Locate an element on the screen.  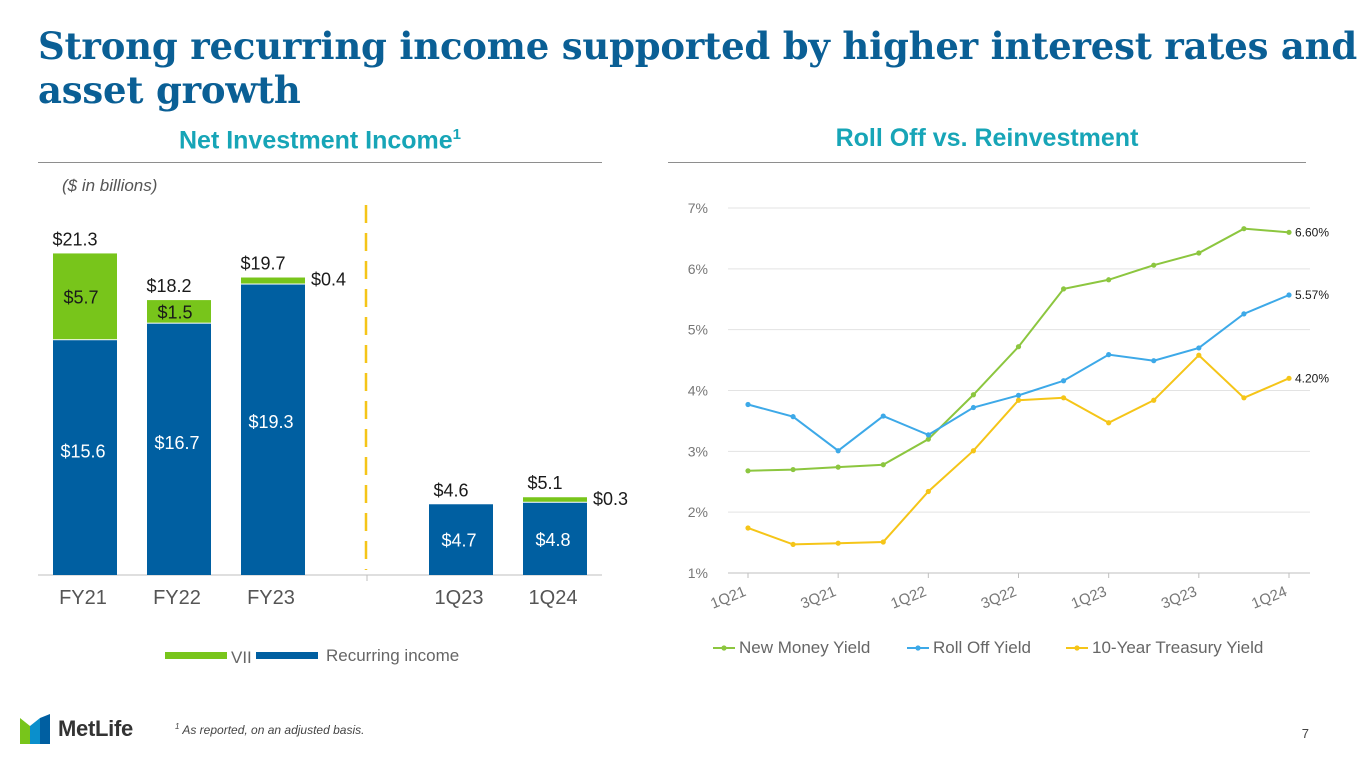
point-new-money-4Q22 is located at coordinates (1063, 289).